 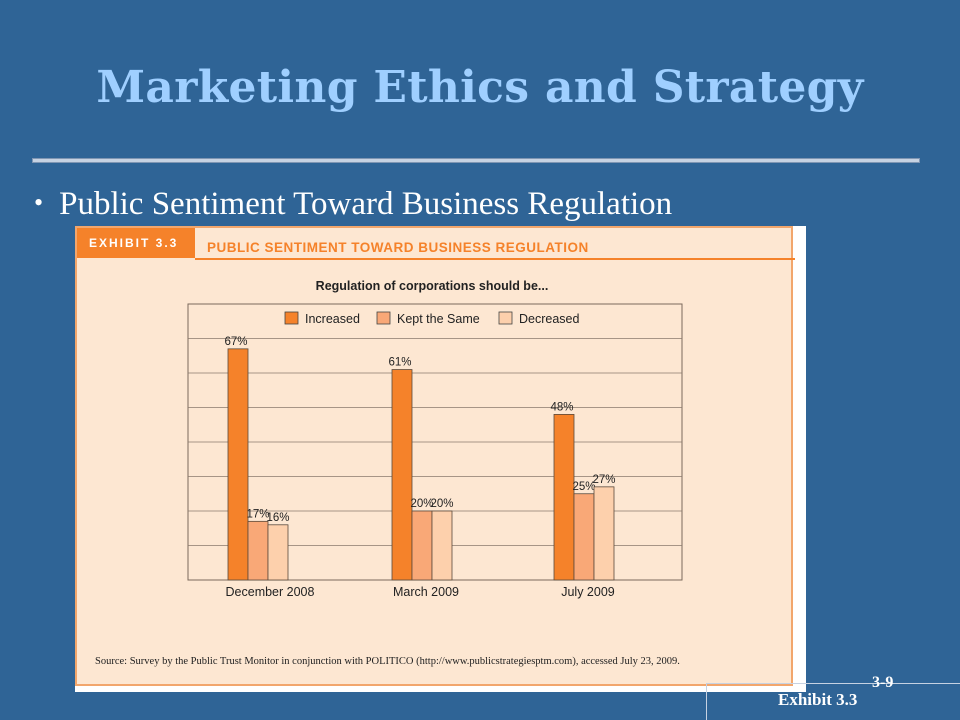 I want to click on data-label: 16%, so click(x=277, y=518).